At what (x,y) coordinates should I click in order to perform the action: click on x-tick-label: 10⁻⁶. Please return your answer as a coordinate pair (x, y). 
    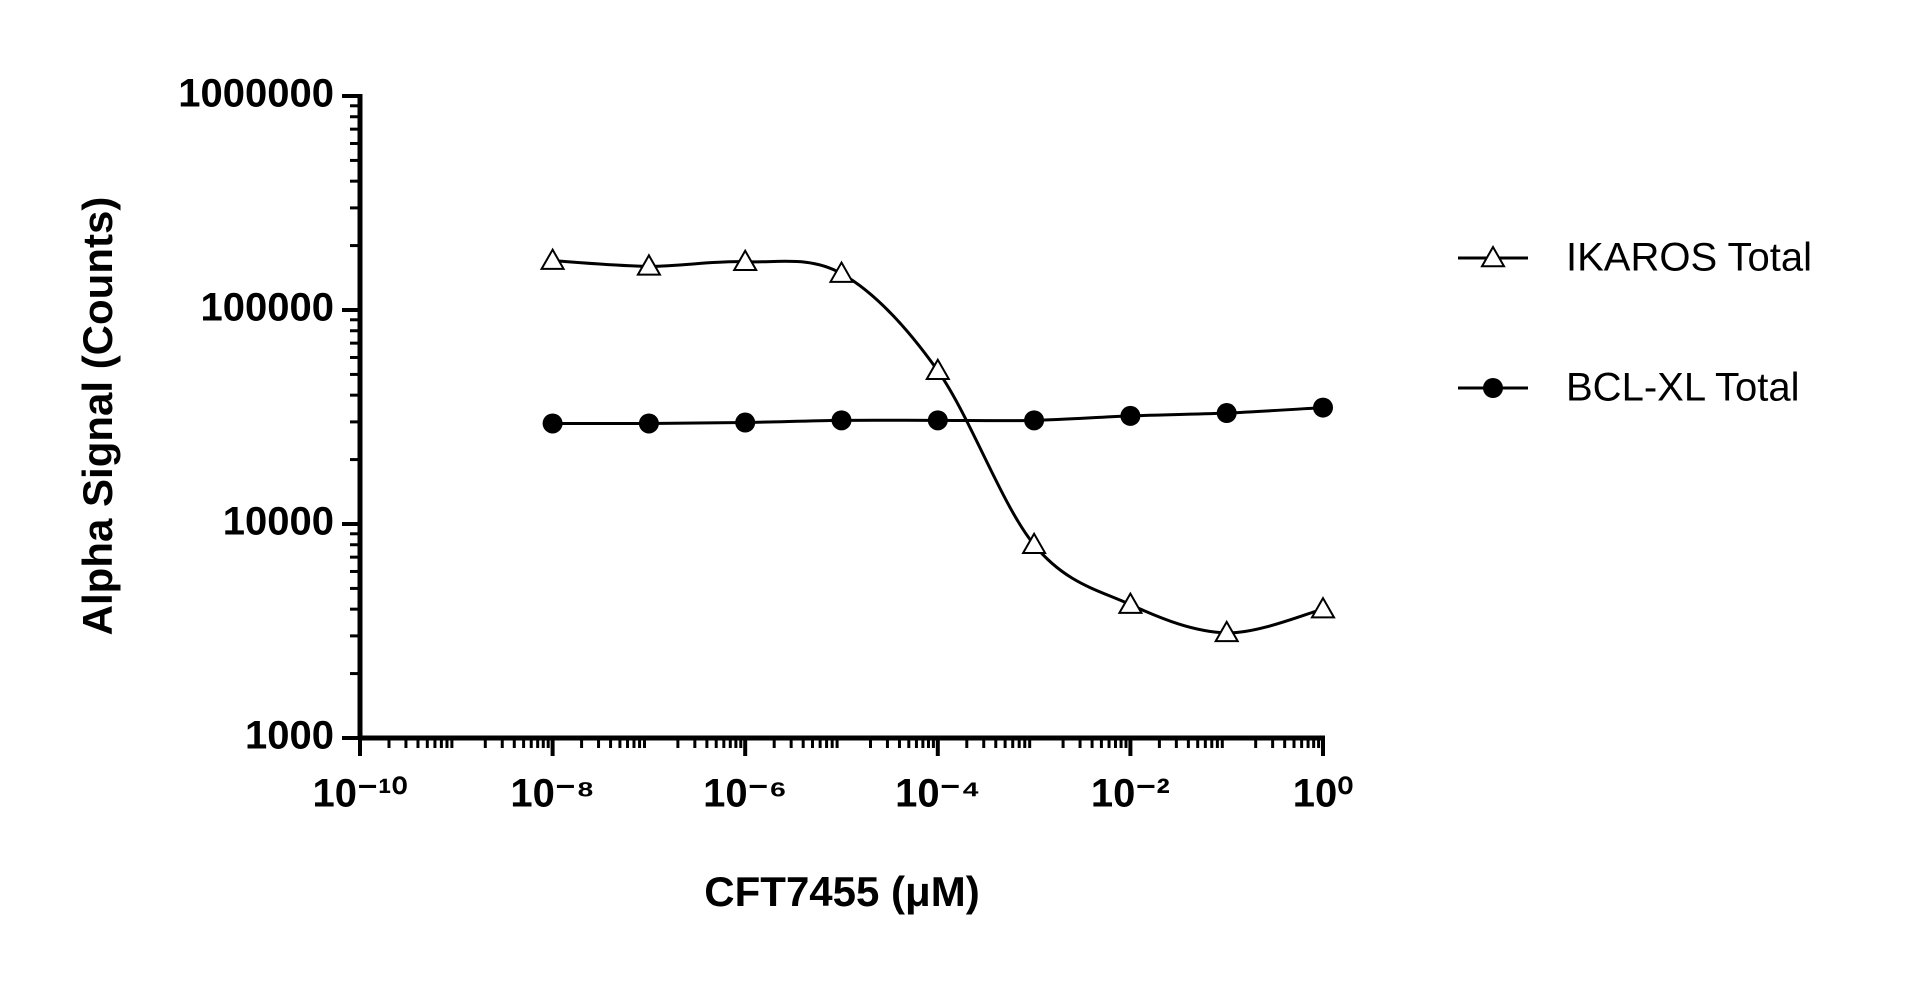
    Looking at the image, I should click on (745, 794).